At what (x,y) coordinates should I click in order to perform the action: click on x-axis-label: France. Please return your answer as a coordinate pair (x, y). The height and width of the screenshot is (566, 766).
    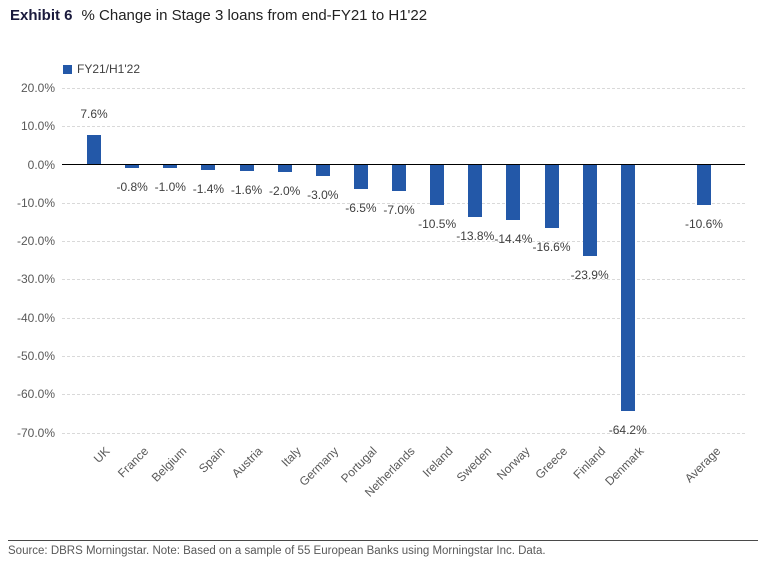
    Looking at the image, I should click on (133, 462).